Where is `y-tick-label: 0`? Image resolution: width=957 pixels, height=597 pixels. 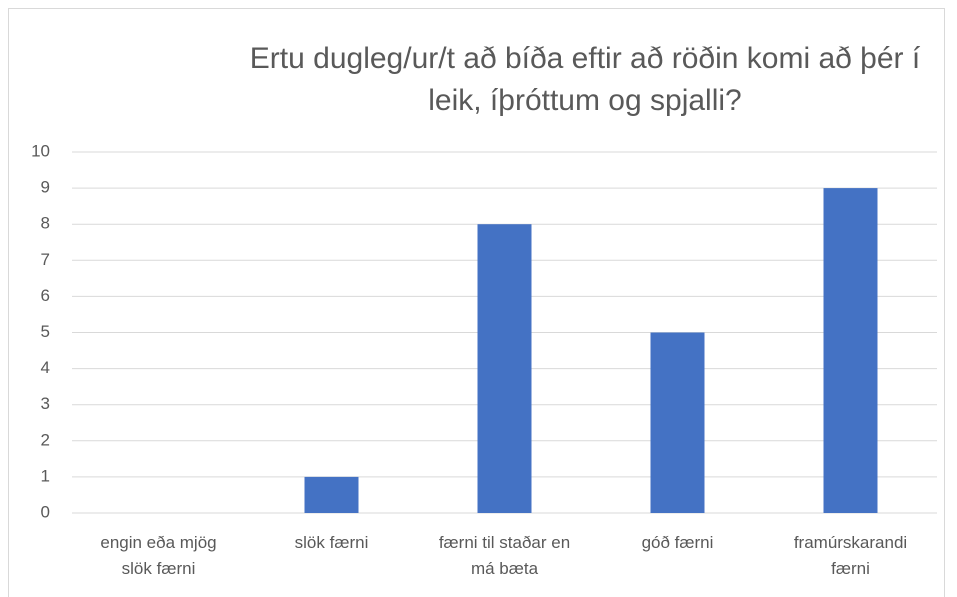
y-tick-label: 0 is located at coordinates (45, 511).